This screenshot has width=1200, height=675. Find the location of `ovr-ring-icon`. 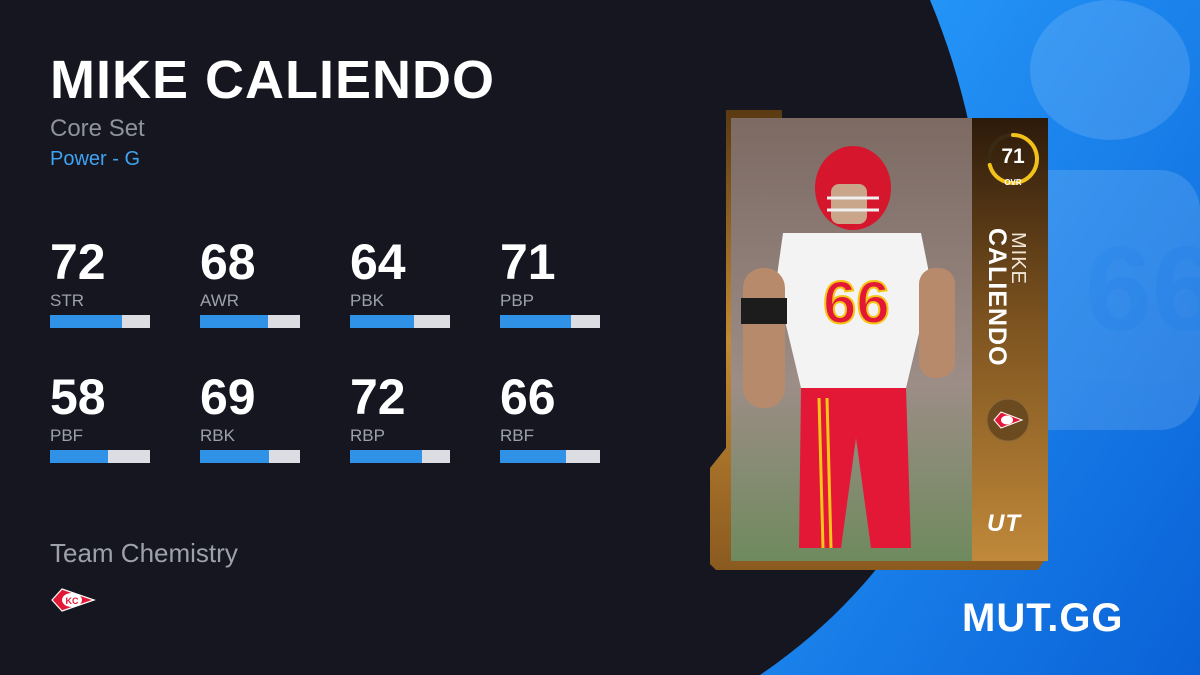

ovr-ring-icon is located at coordinates (1013, 159).